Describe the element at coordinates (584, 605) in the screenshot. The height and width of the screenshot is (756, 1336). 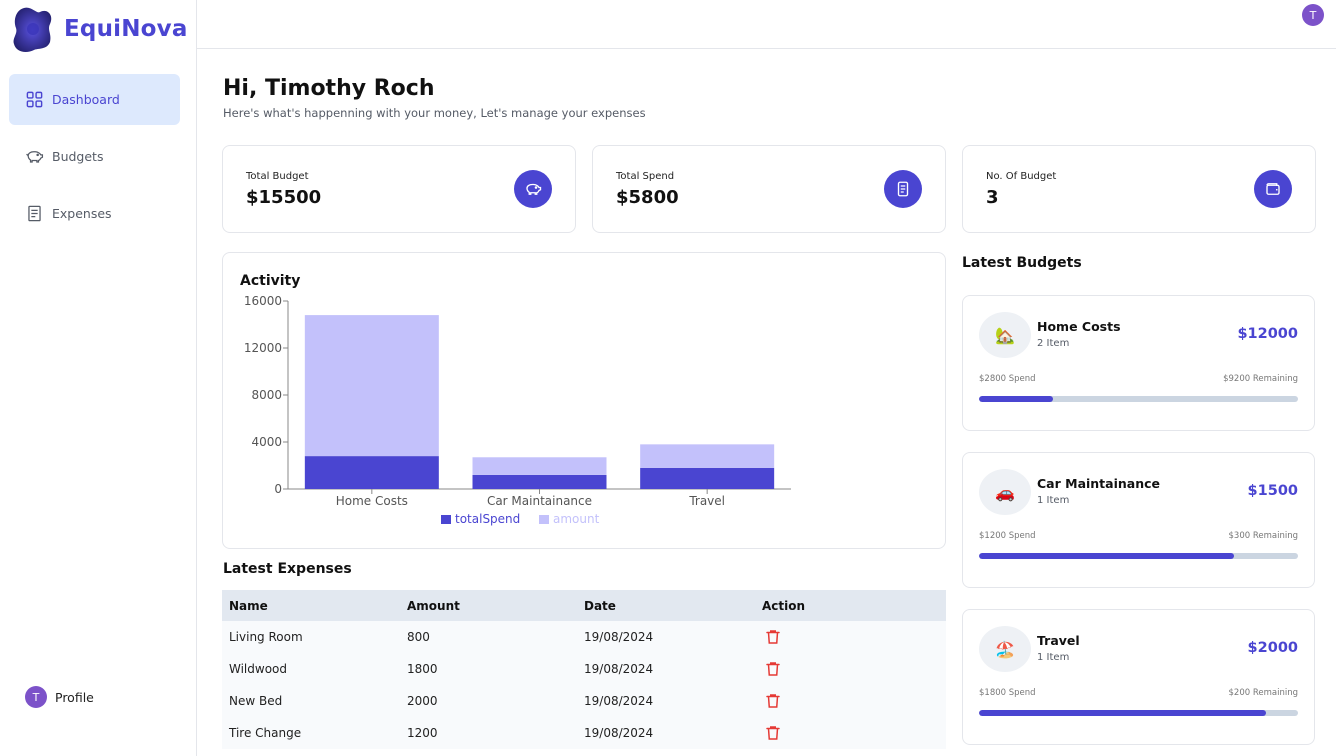
I see `table-header: Name Amount Date Action` at that location.